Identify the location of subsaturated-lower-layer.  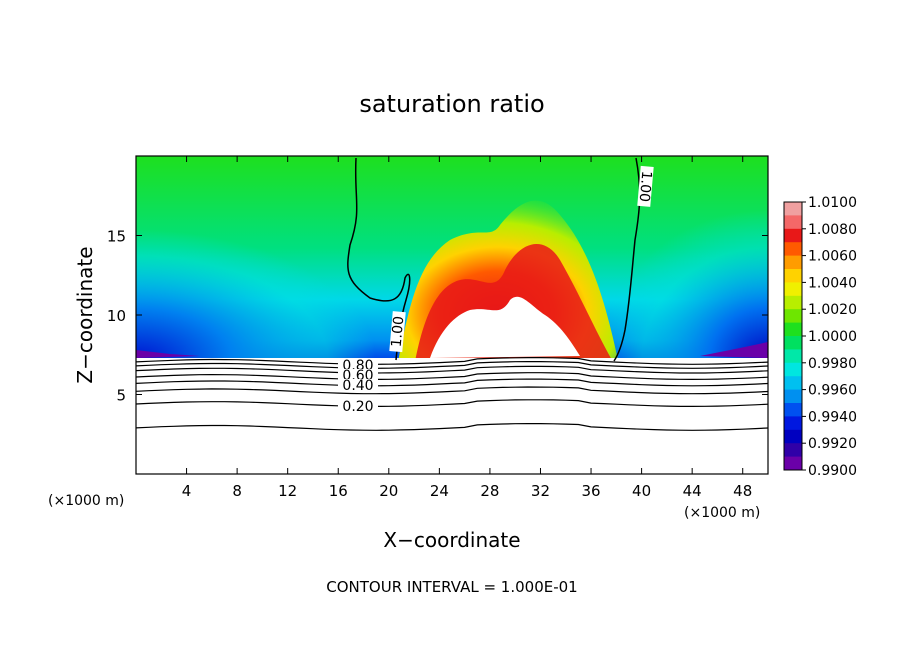
(452, 416).